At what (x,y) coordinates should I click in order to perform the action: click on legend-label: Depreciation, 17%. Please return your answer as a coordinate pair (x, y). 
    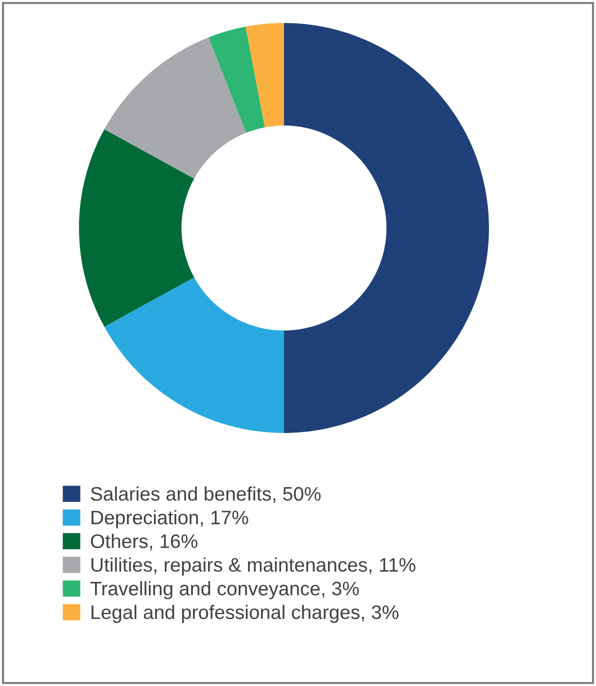
    Looking at the image, I should click on (170, 519).